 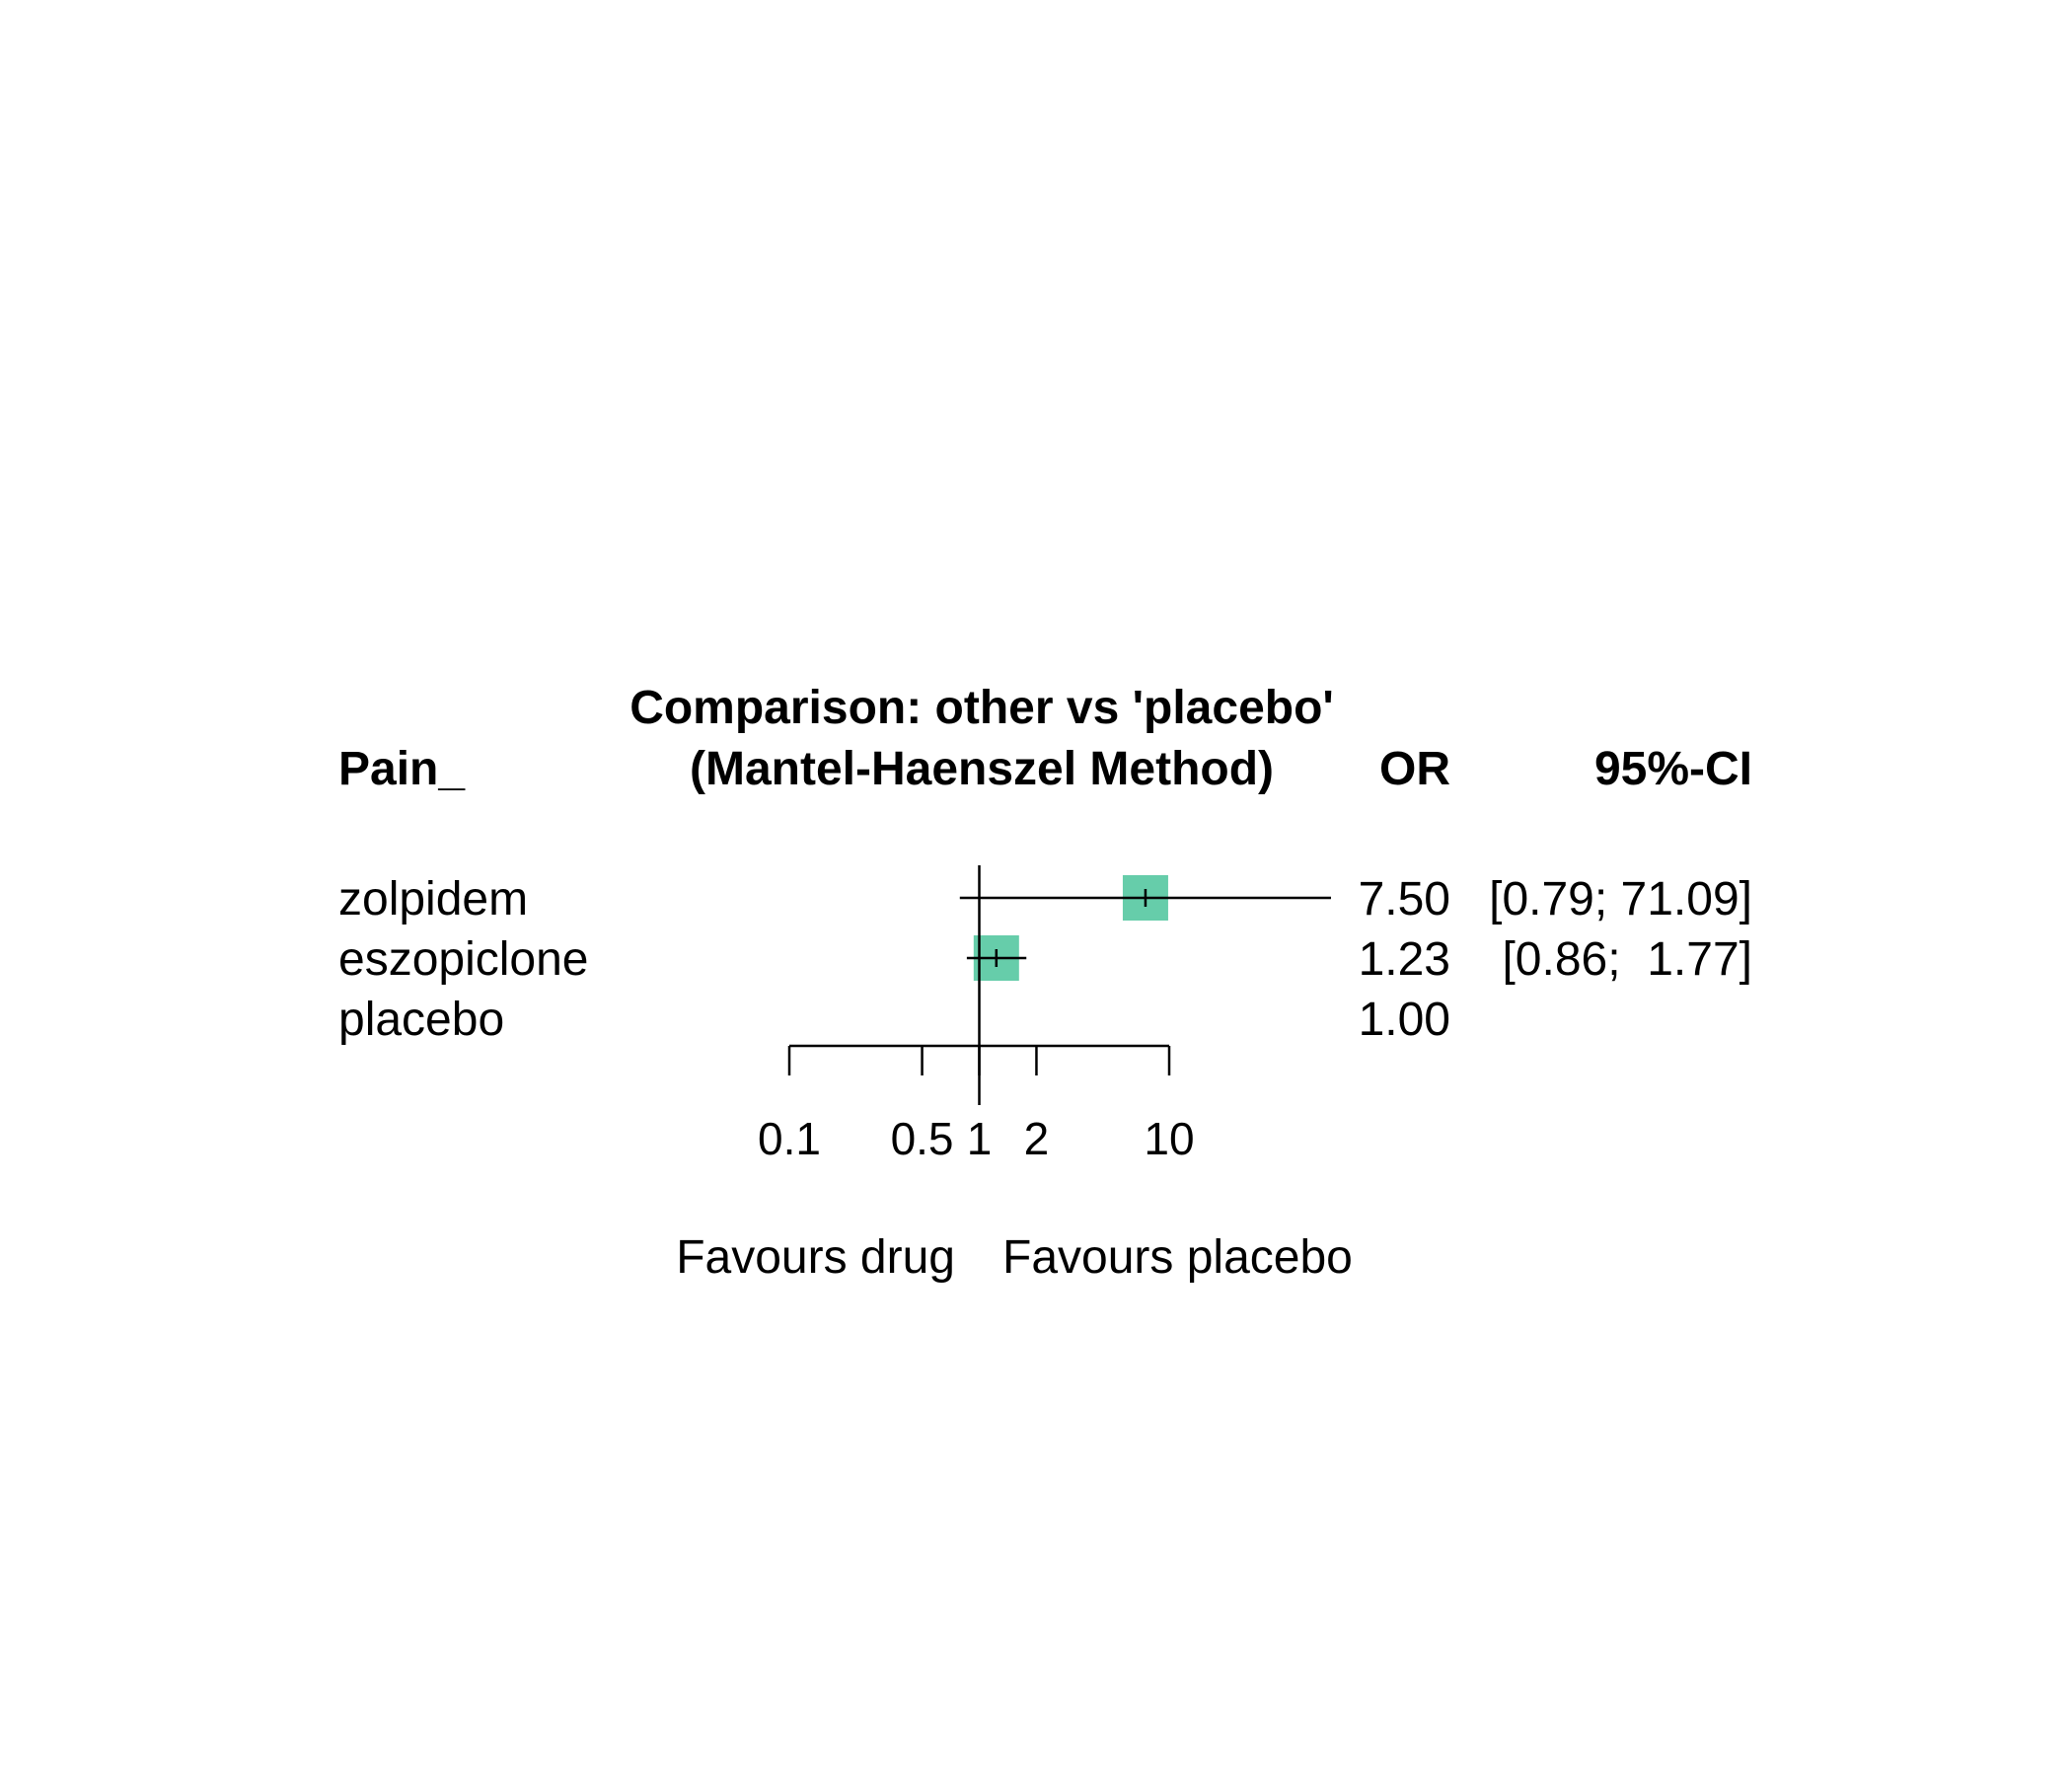 What do you see at coordinates (1037, 1138) in the screenshot?
I see `x-tick-label: 2` at bounding box center [1037, 1138].